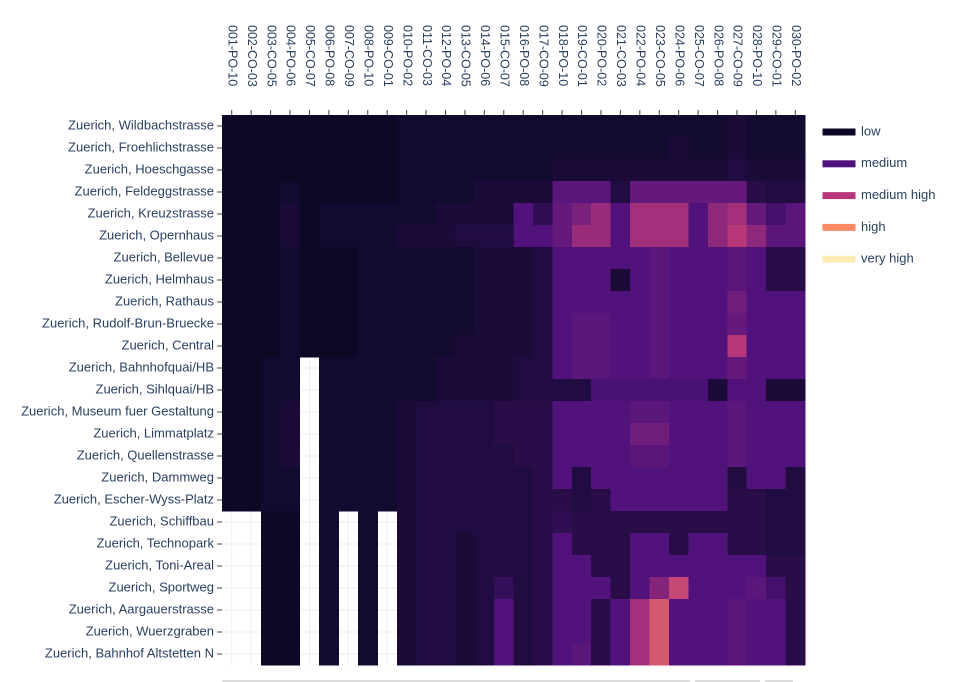 Image resolution: width=957 pixels, height=682 pixels. Describe the element at coordinates (160, 278) in the screenshot. I see `y-tick-label: Zuerich, Helmhaus` at that location.